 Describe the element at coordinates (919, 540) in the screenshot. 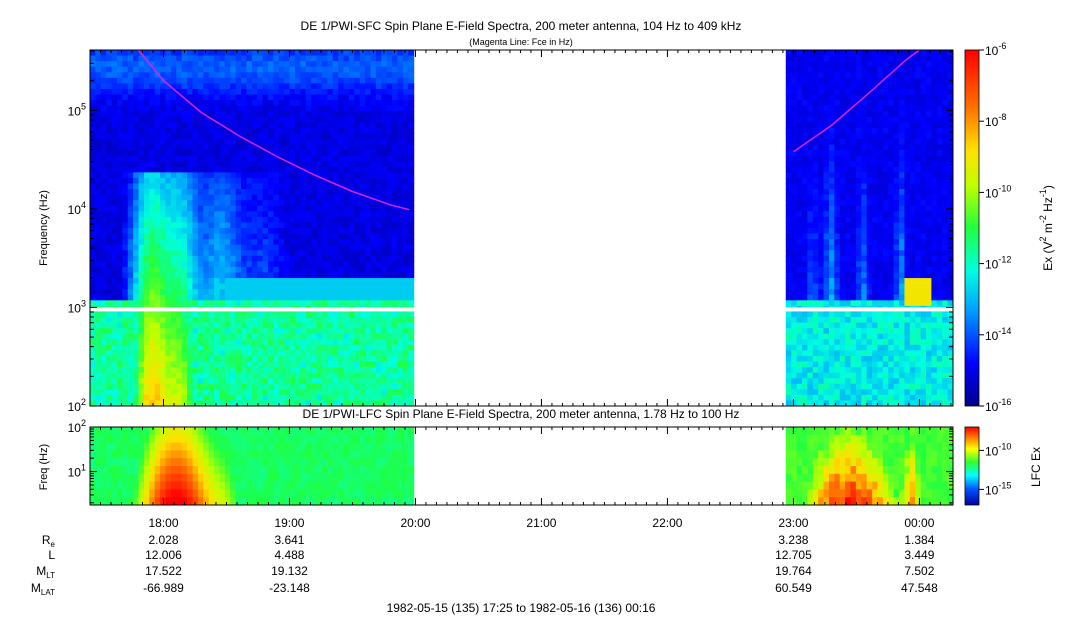

I see `ephemeris-value: 1.384` at that location.